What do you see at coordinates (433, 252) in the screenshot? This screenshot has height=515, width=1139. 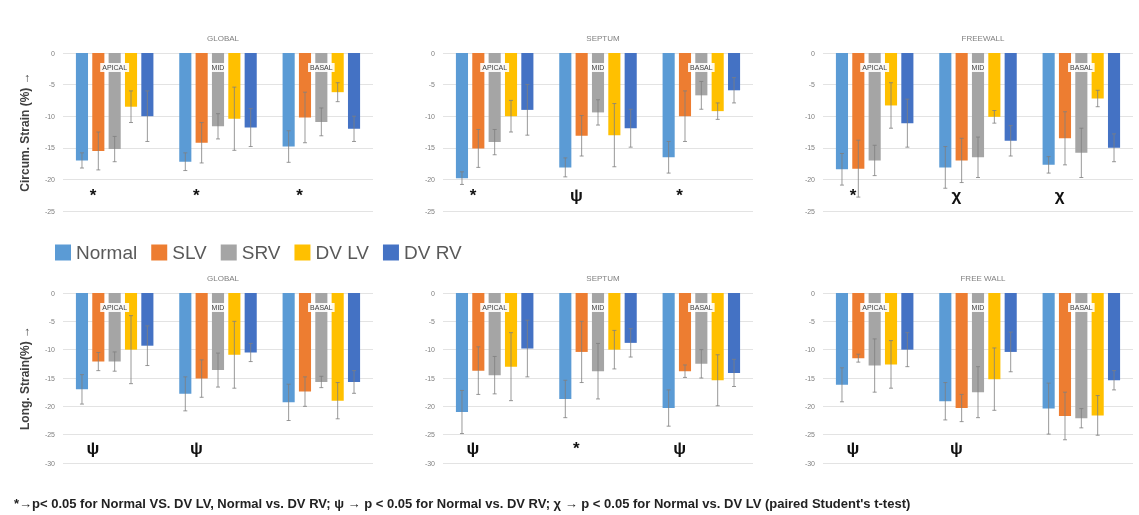 I see `legend-label: DV RV` at bounding box center [433, 252].